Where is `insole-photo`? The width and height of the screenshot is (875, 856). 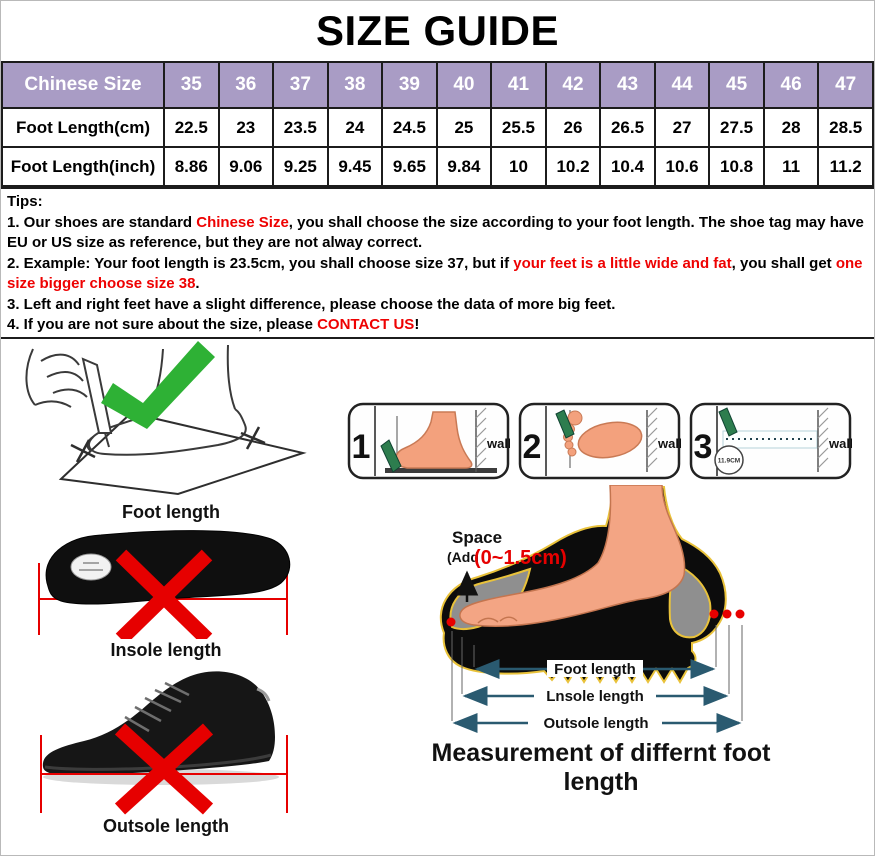 insole-photo is located at coordinates (164, 584).